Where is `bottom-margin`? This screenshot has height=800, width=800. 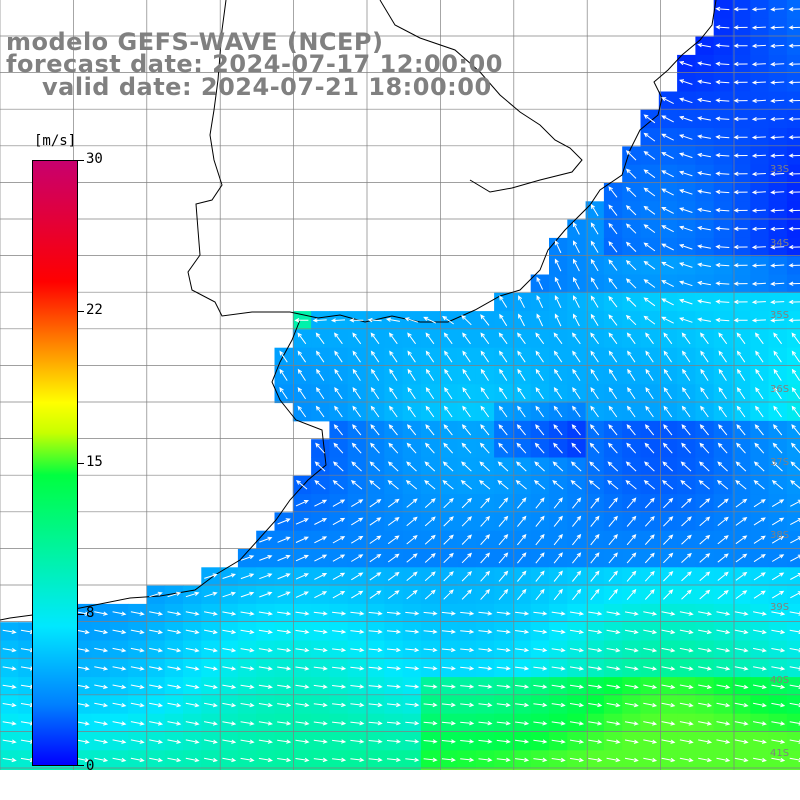 bottom-margin is located at coordinates (400, 785).